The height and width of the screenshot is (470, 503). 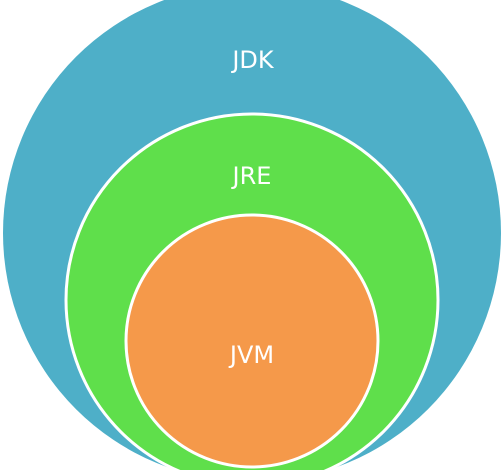 I want to click on jre-label: JRE, so click(x=252, y=176).